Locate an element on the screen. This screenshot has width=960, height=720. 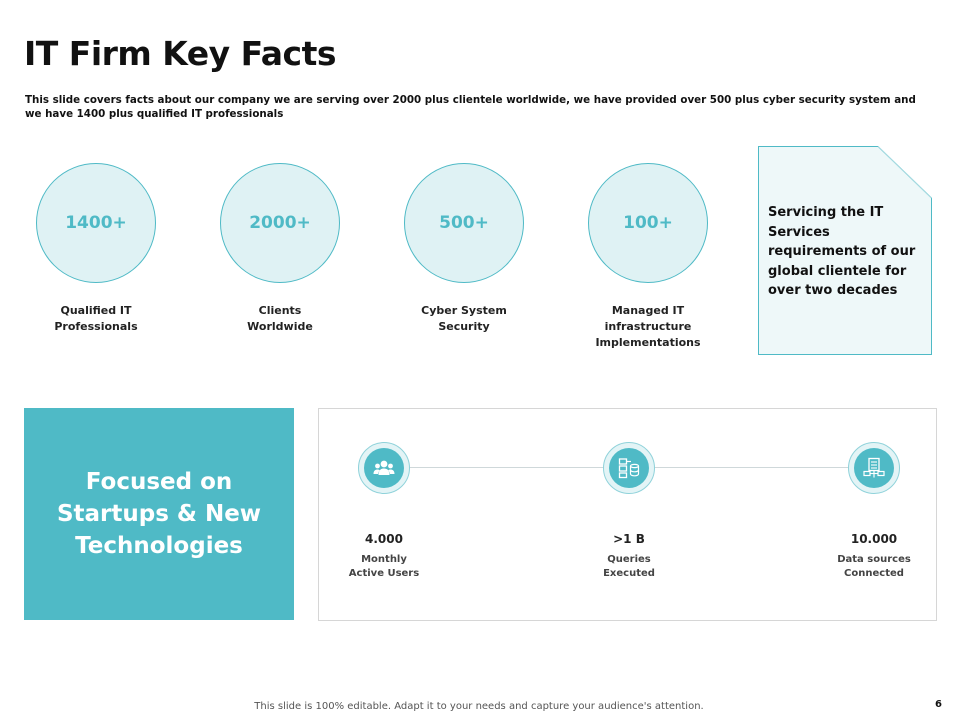
stat-label-line: Qualified IT is located at coordinates (96, 310).